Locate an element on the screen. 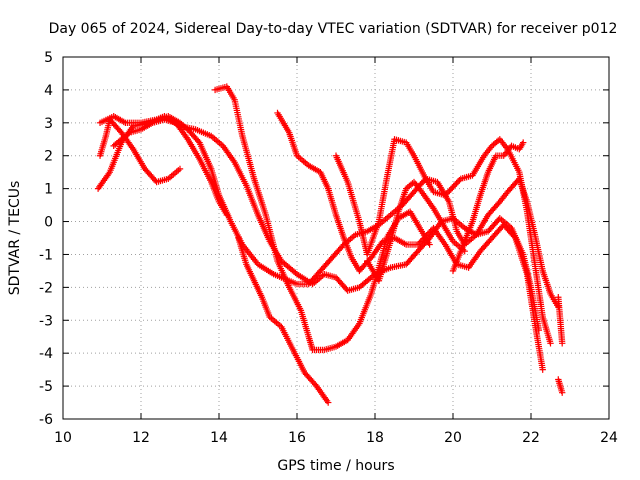 This screenshot has height=480, width=640. x-tick-label: 24 is located at coordinates (609, 438).